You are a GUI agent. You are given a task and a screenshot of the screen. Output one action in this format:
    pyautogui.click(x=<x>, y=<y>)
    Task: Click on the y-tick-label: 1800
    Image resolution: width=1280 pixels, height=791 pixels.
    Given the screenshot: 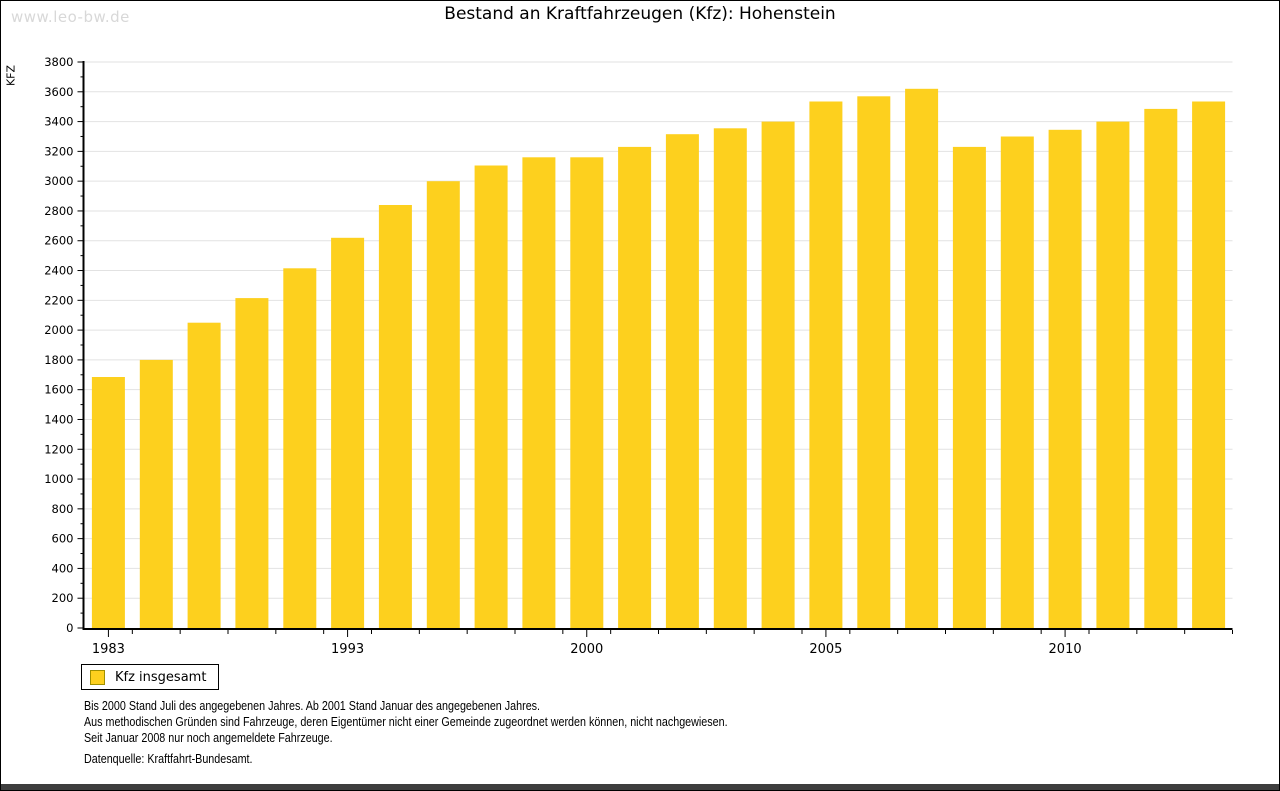 What is the action you would take?
    pyautogui.click(x=58, y=360)
    